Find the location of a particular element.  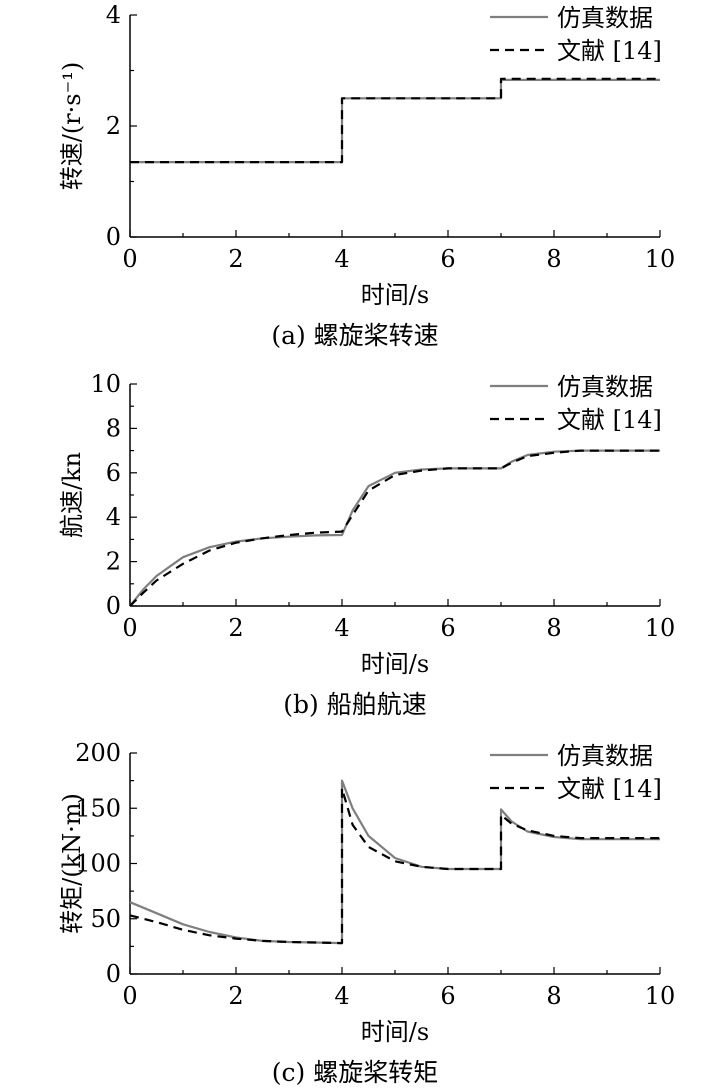

chart-caption: (b) 船舶航速 is located at coordinates (354, 704).